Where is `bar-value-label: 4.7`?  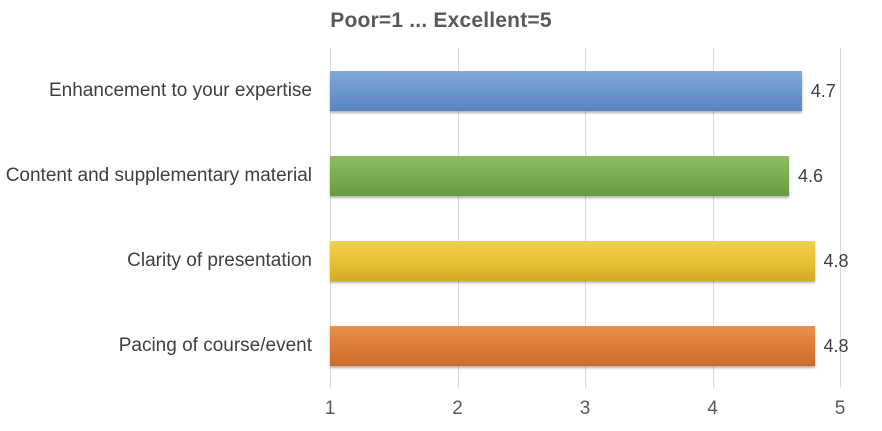
bar-value-label: 4.7 is located at coordinates (823, 90).